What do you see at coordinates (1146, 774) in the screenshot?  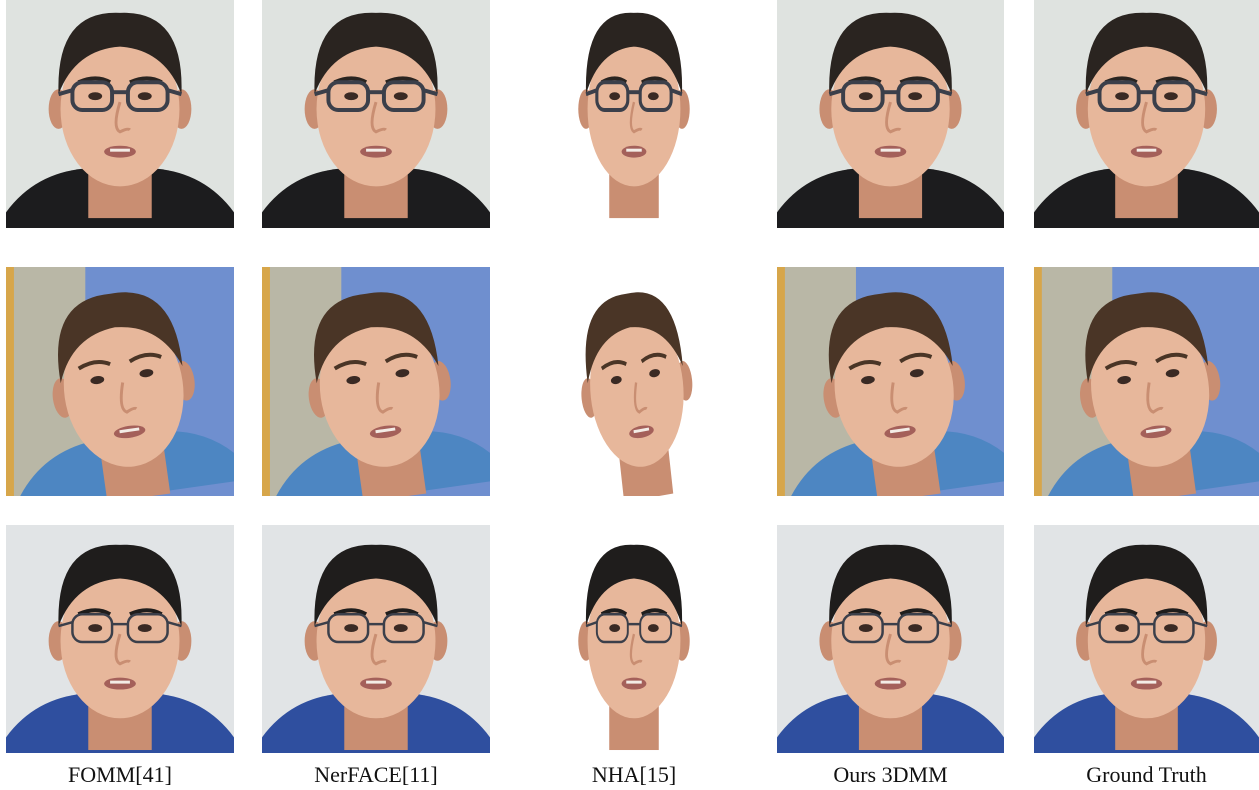 I see `caption-ground-truth: Ground Truth` at bounding box center [1146, 774].